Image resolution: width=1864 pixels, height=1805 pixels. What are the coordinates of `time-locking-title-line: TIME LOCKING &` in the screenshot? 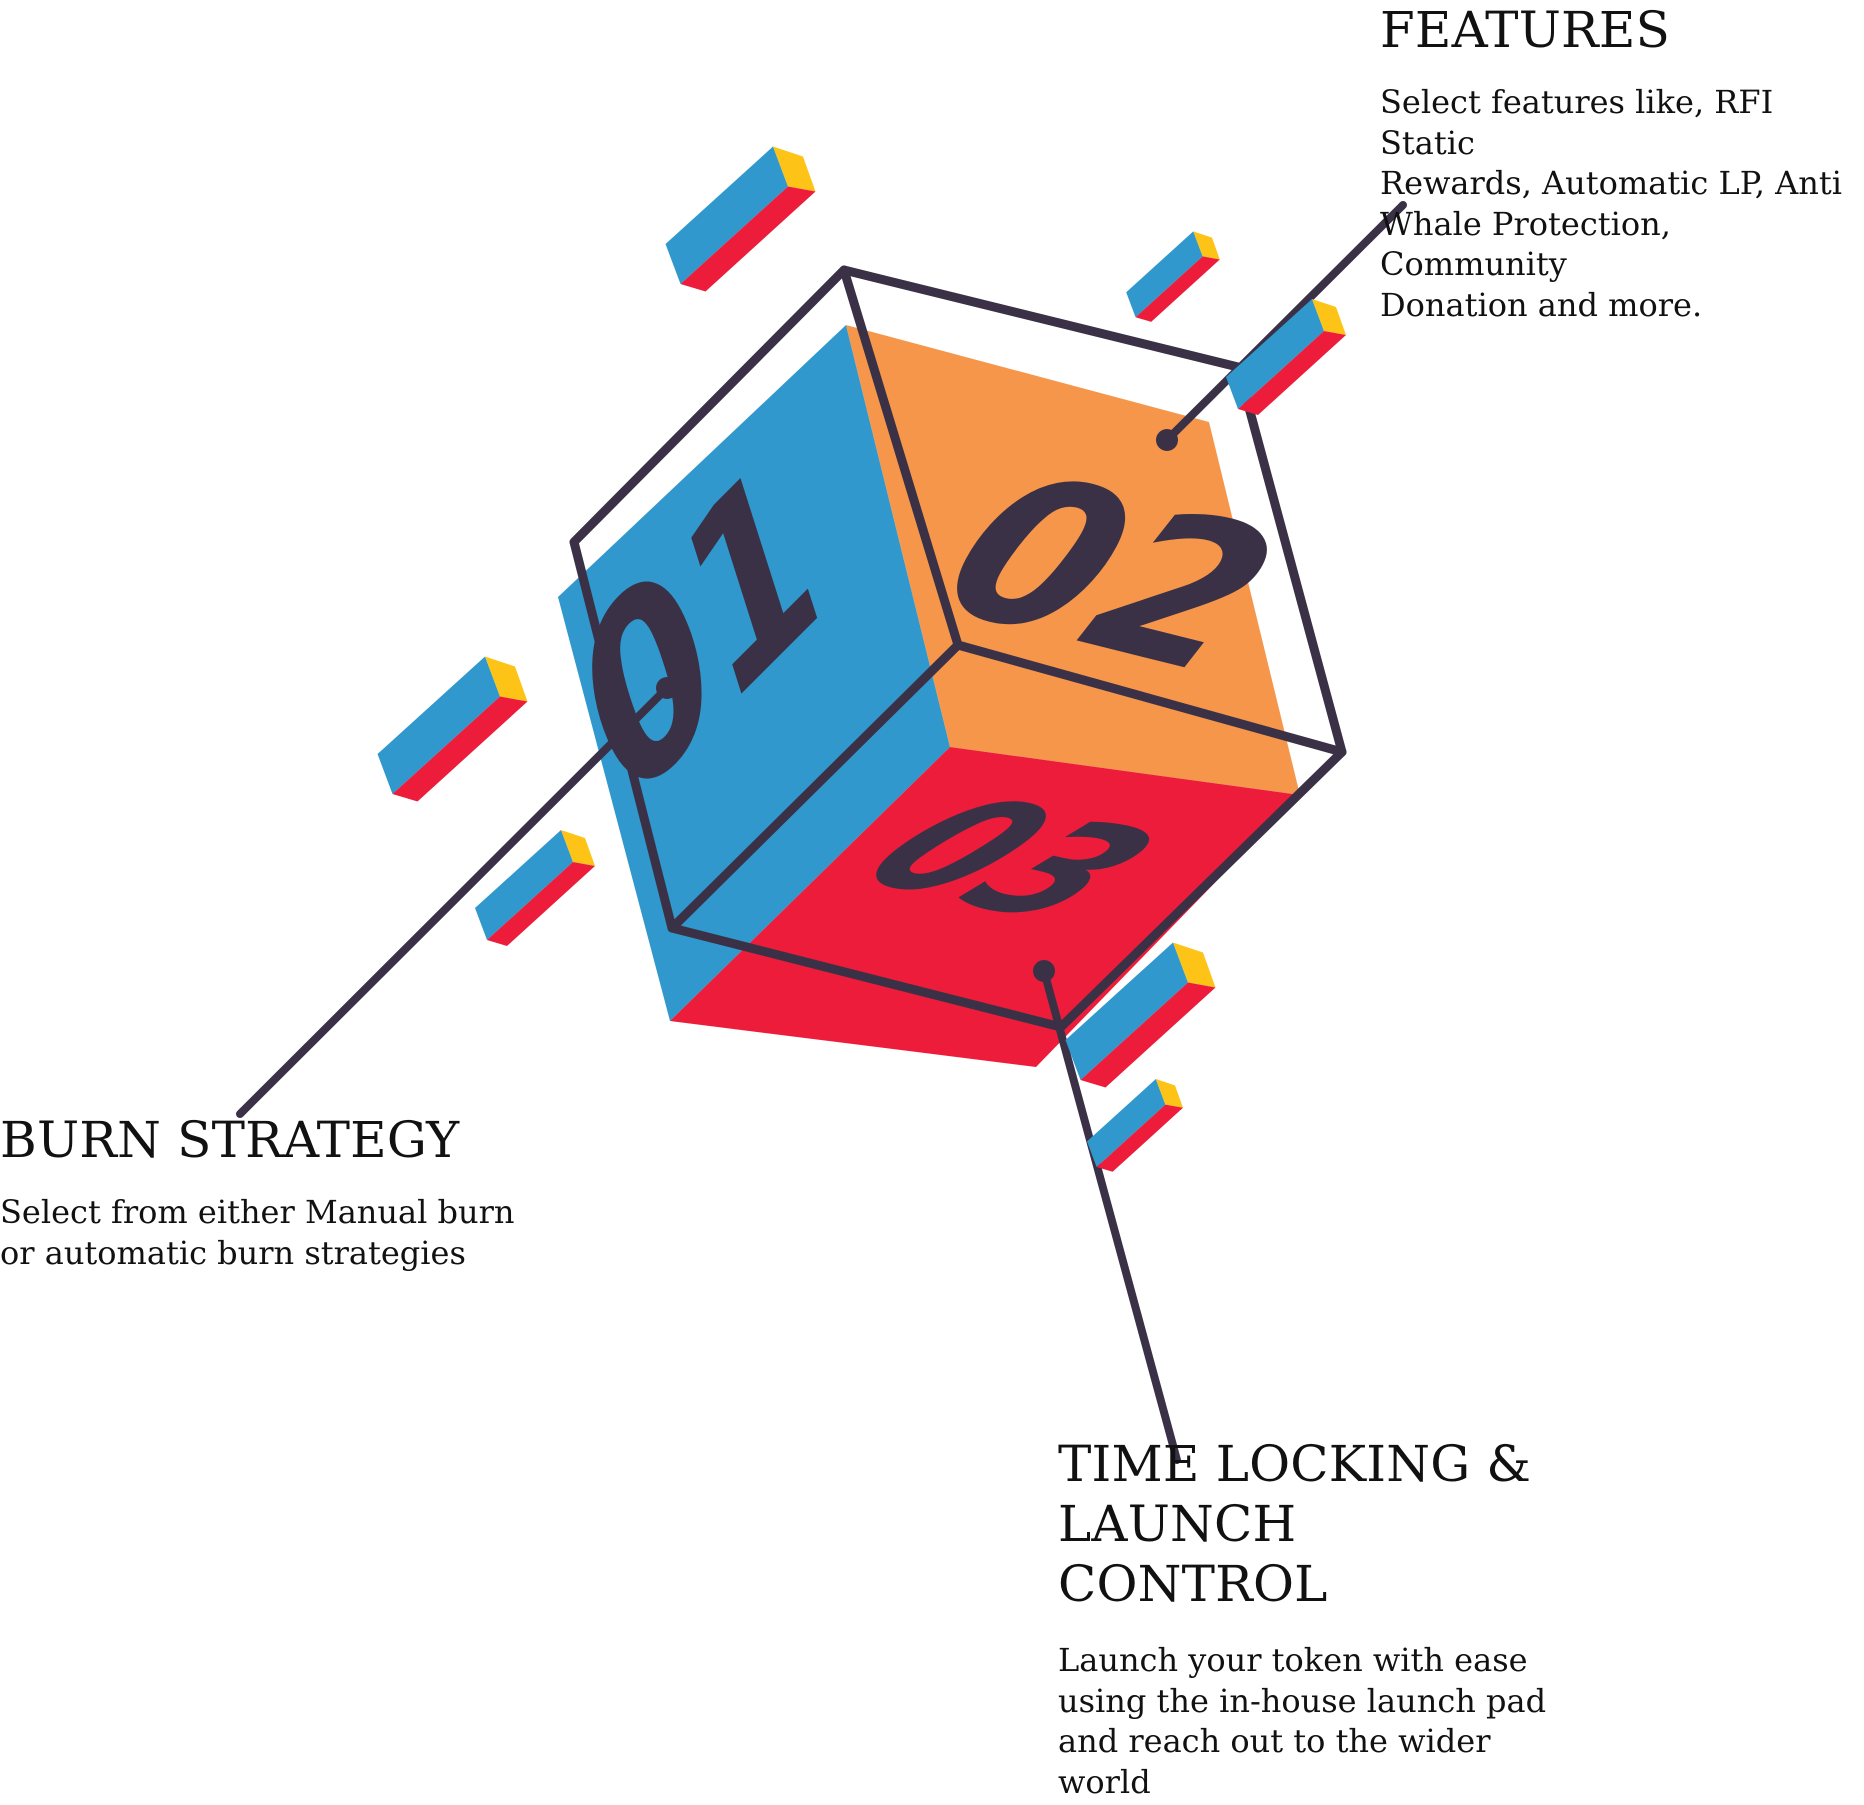 It's located at (1295, 1464).